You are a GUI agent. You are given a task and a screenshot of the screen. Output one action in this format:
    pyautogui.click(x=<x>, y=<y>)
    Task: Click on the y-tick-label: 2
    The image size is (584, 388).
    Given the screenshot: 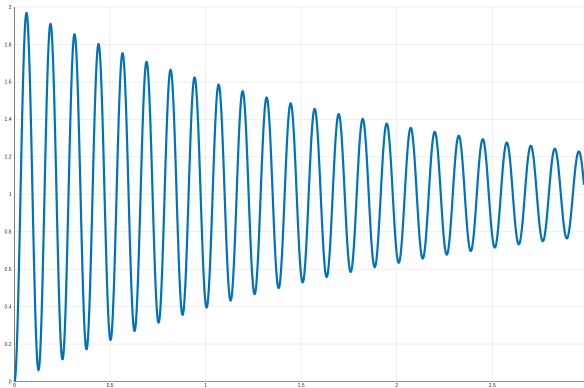 What is the action you would take?
    pyautogui.click(x=10, y=8)
    